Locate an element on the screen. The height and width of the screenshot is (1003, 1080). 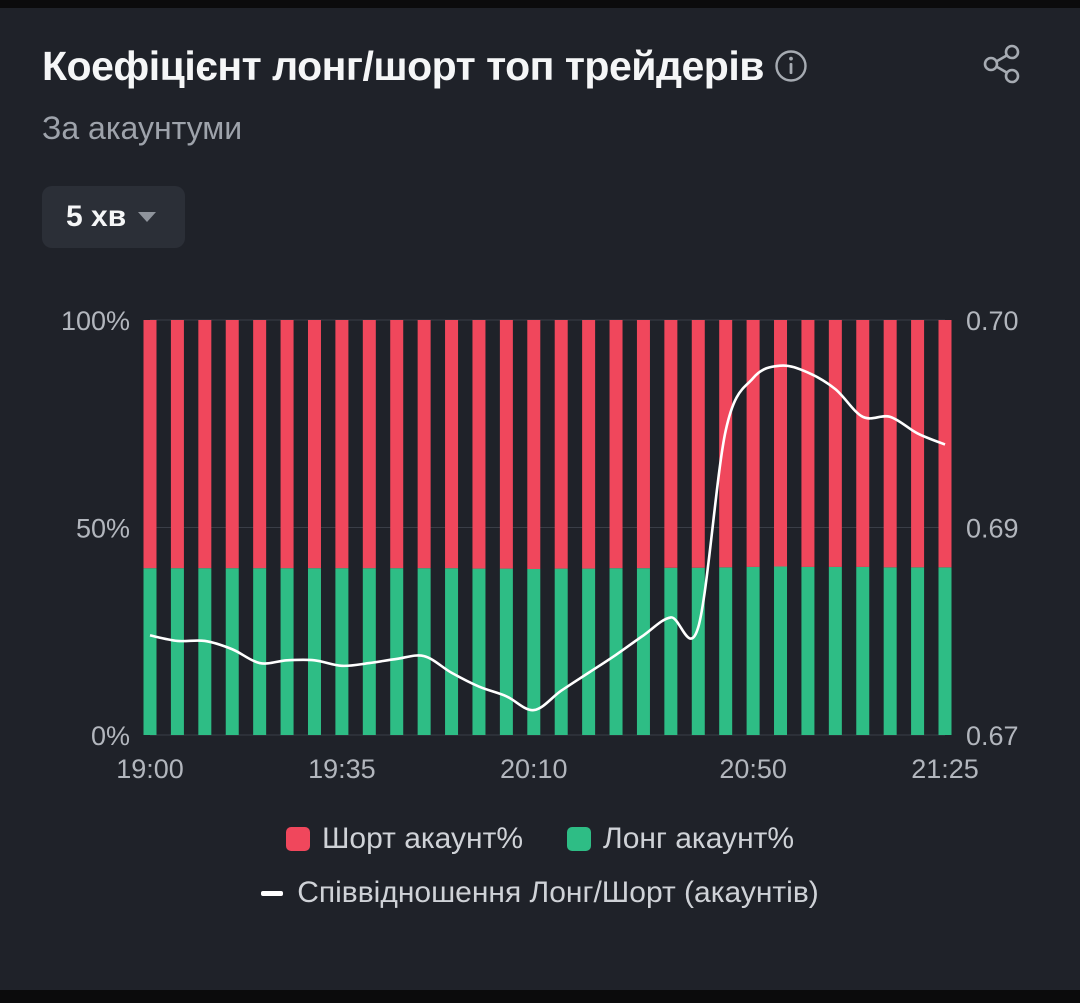
interval-select: 5 хв is located at coordinates (113, 217).